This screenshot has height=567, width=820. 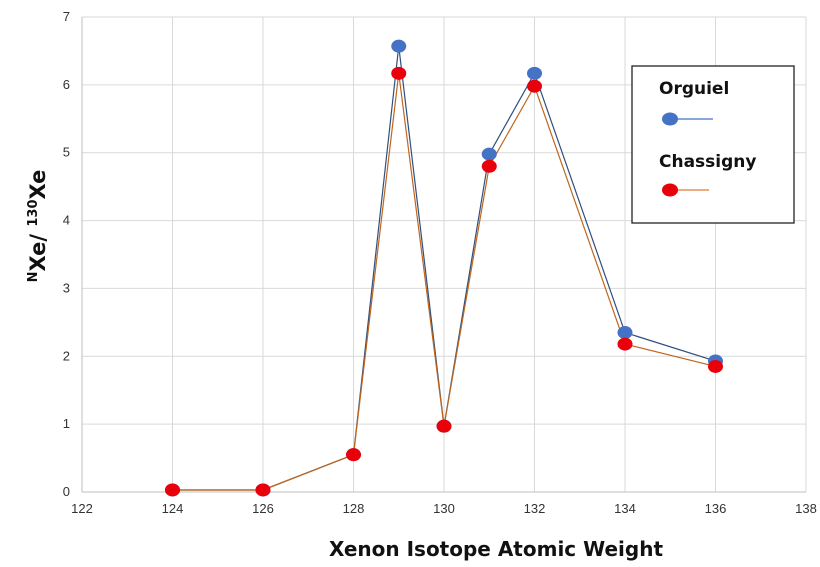 I want to click on y-tick-label: 2, so click(x=66, y=355).